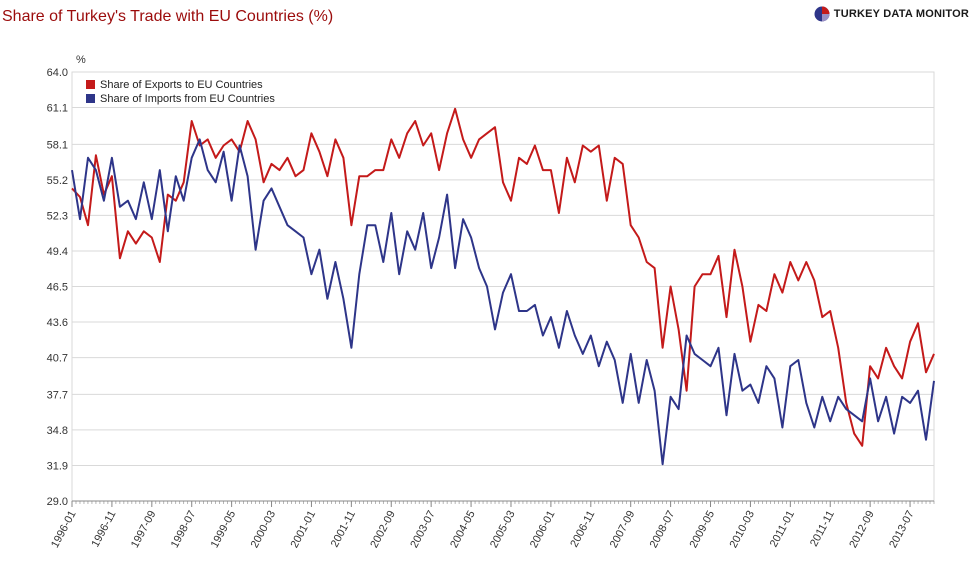 This screenshot has height=570, width=979. I want to click on pie-logo-icon, so click(822, 14).